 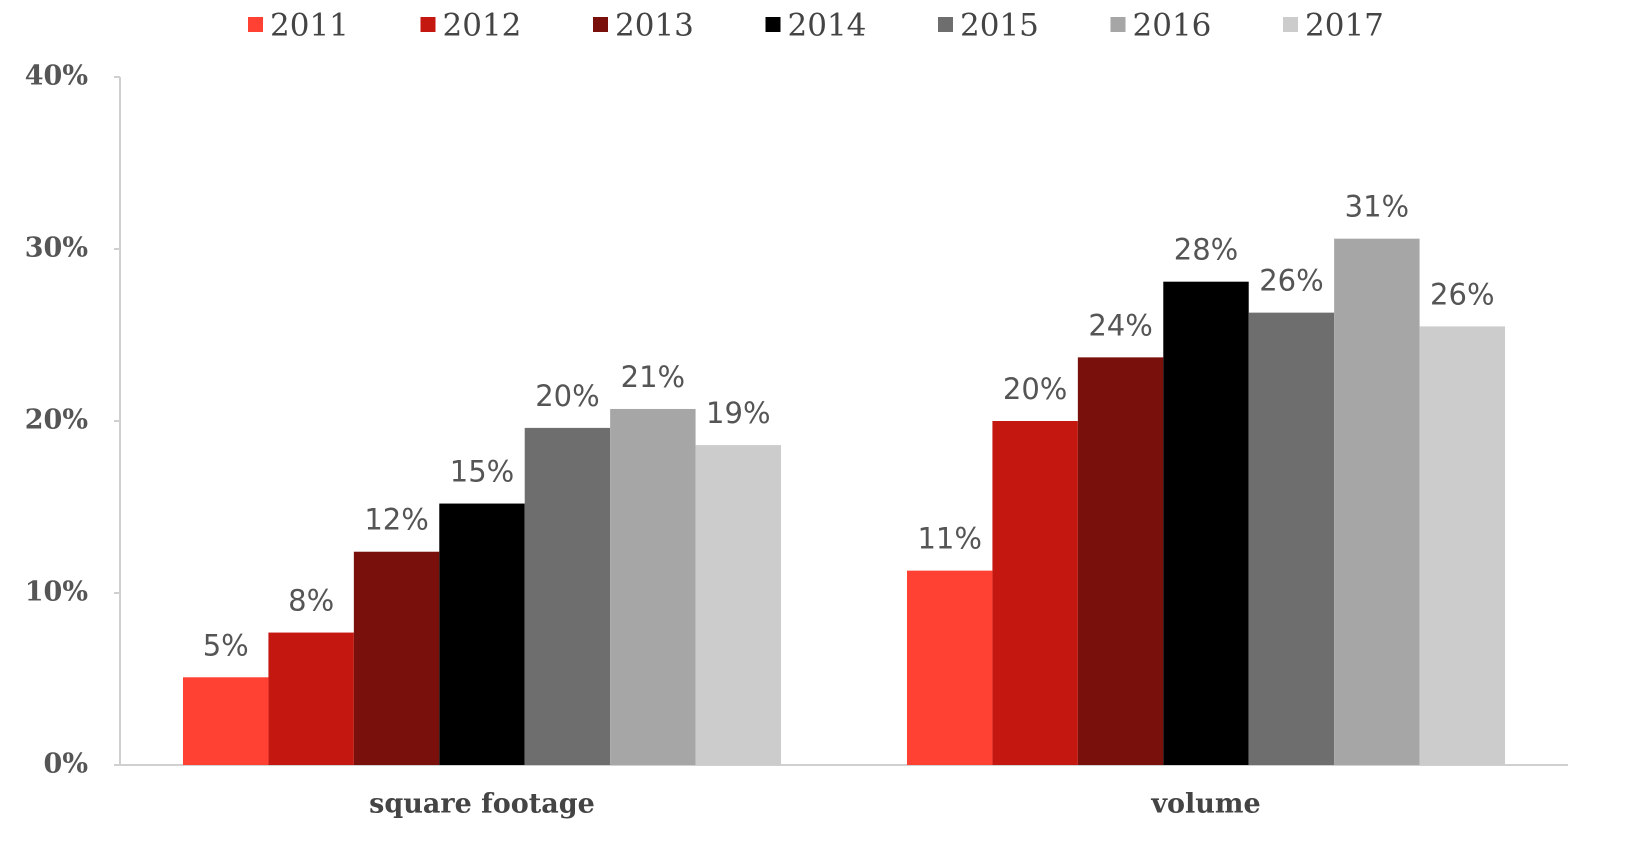 What do you see at coordinates (482, 804) in the screenshot?
I see `x-tick-label: square footage` at bounding box center [482, 804].